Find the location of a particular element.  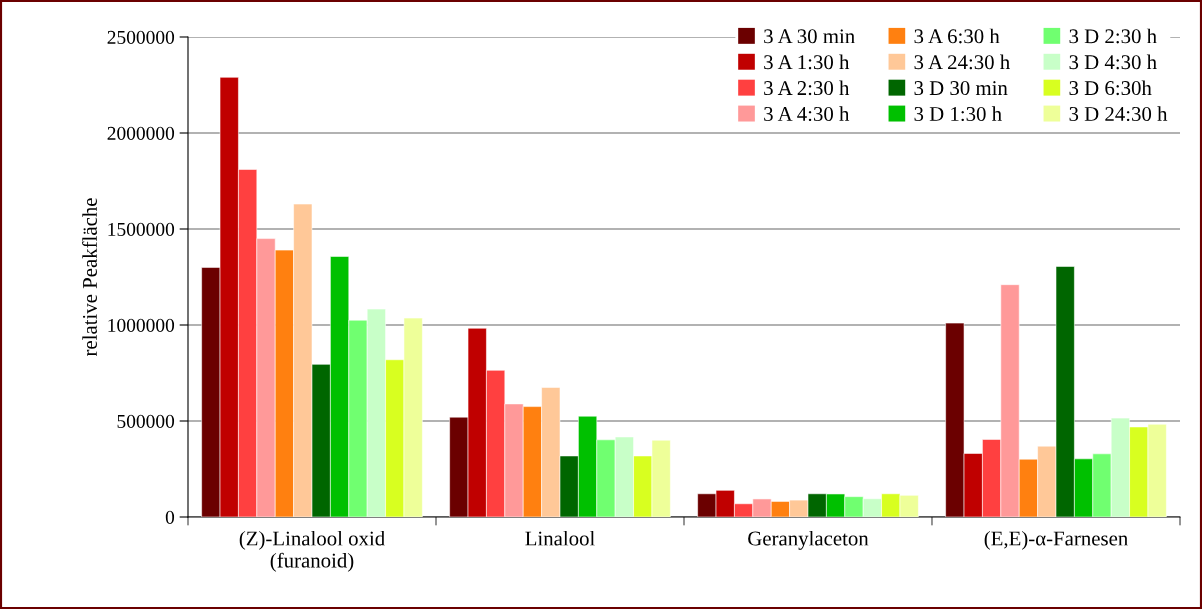

legend-label: 3 D 2:30 h is located at coordinates (1113, 36).